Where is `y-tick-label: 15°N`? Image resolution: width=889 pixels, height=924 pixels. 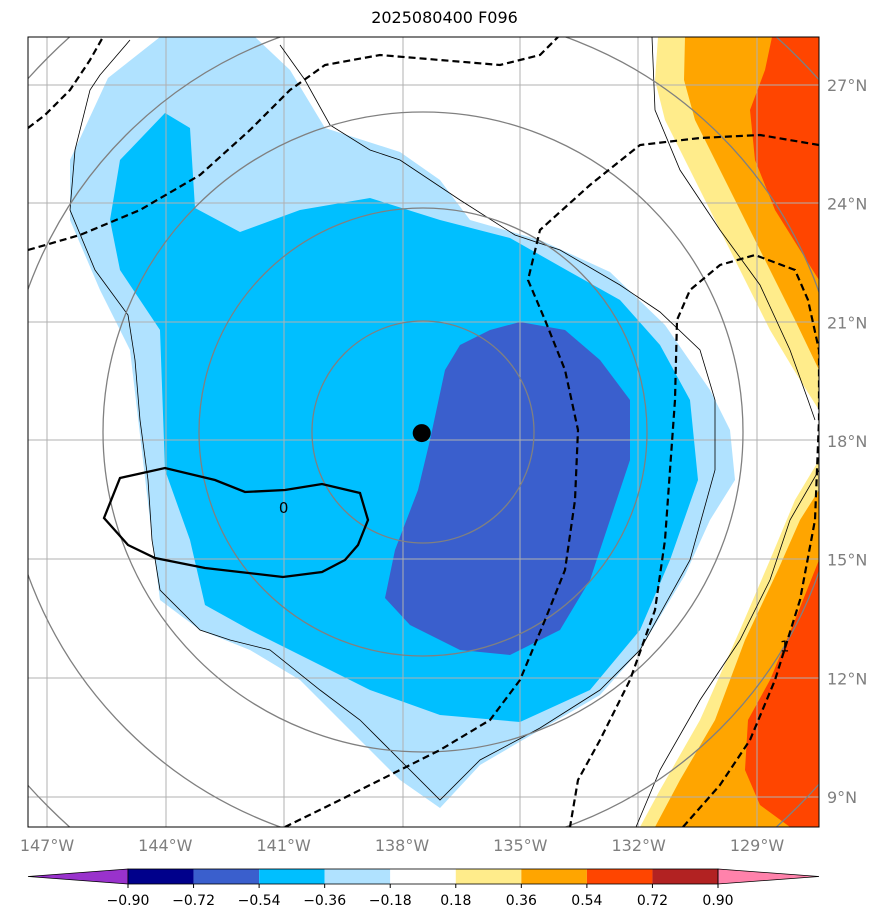
y-tick-label: 15°N is located at coordinates (847, 560).